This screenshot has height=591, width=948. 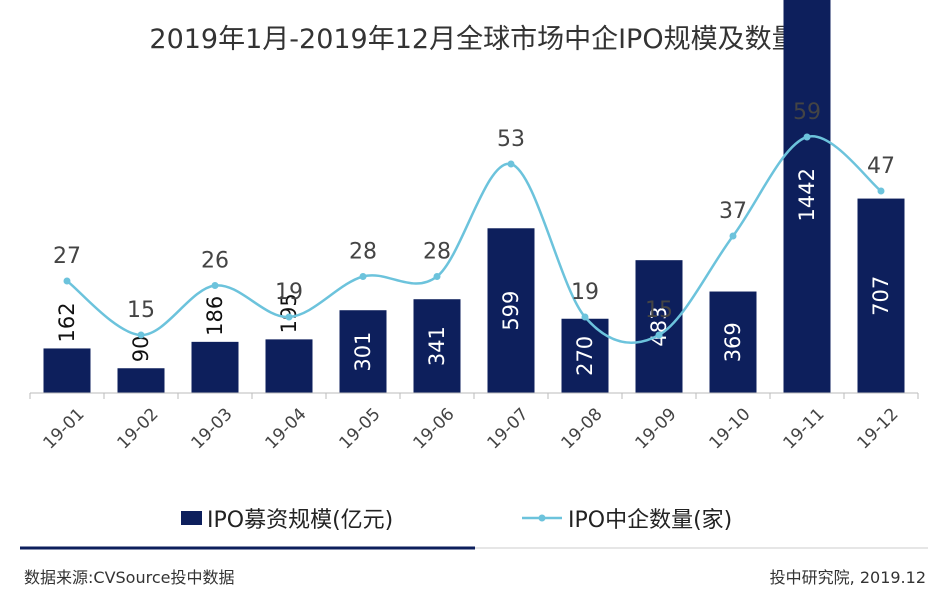 I want to click on x-tick-label-19-06: 19-06, so click(x=433, y=428).